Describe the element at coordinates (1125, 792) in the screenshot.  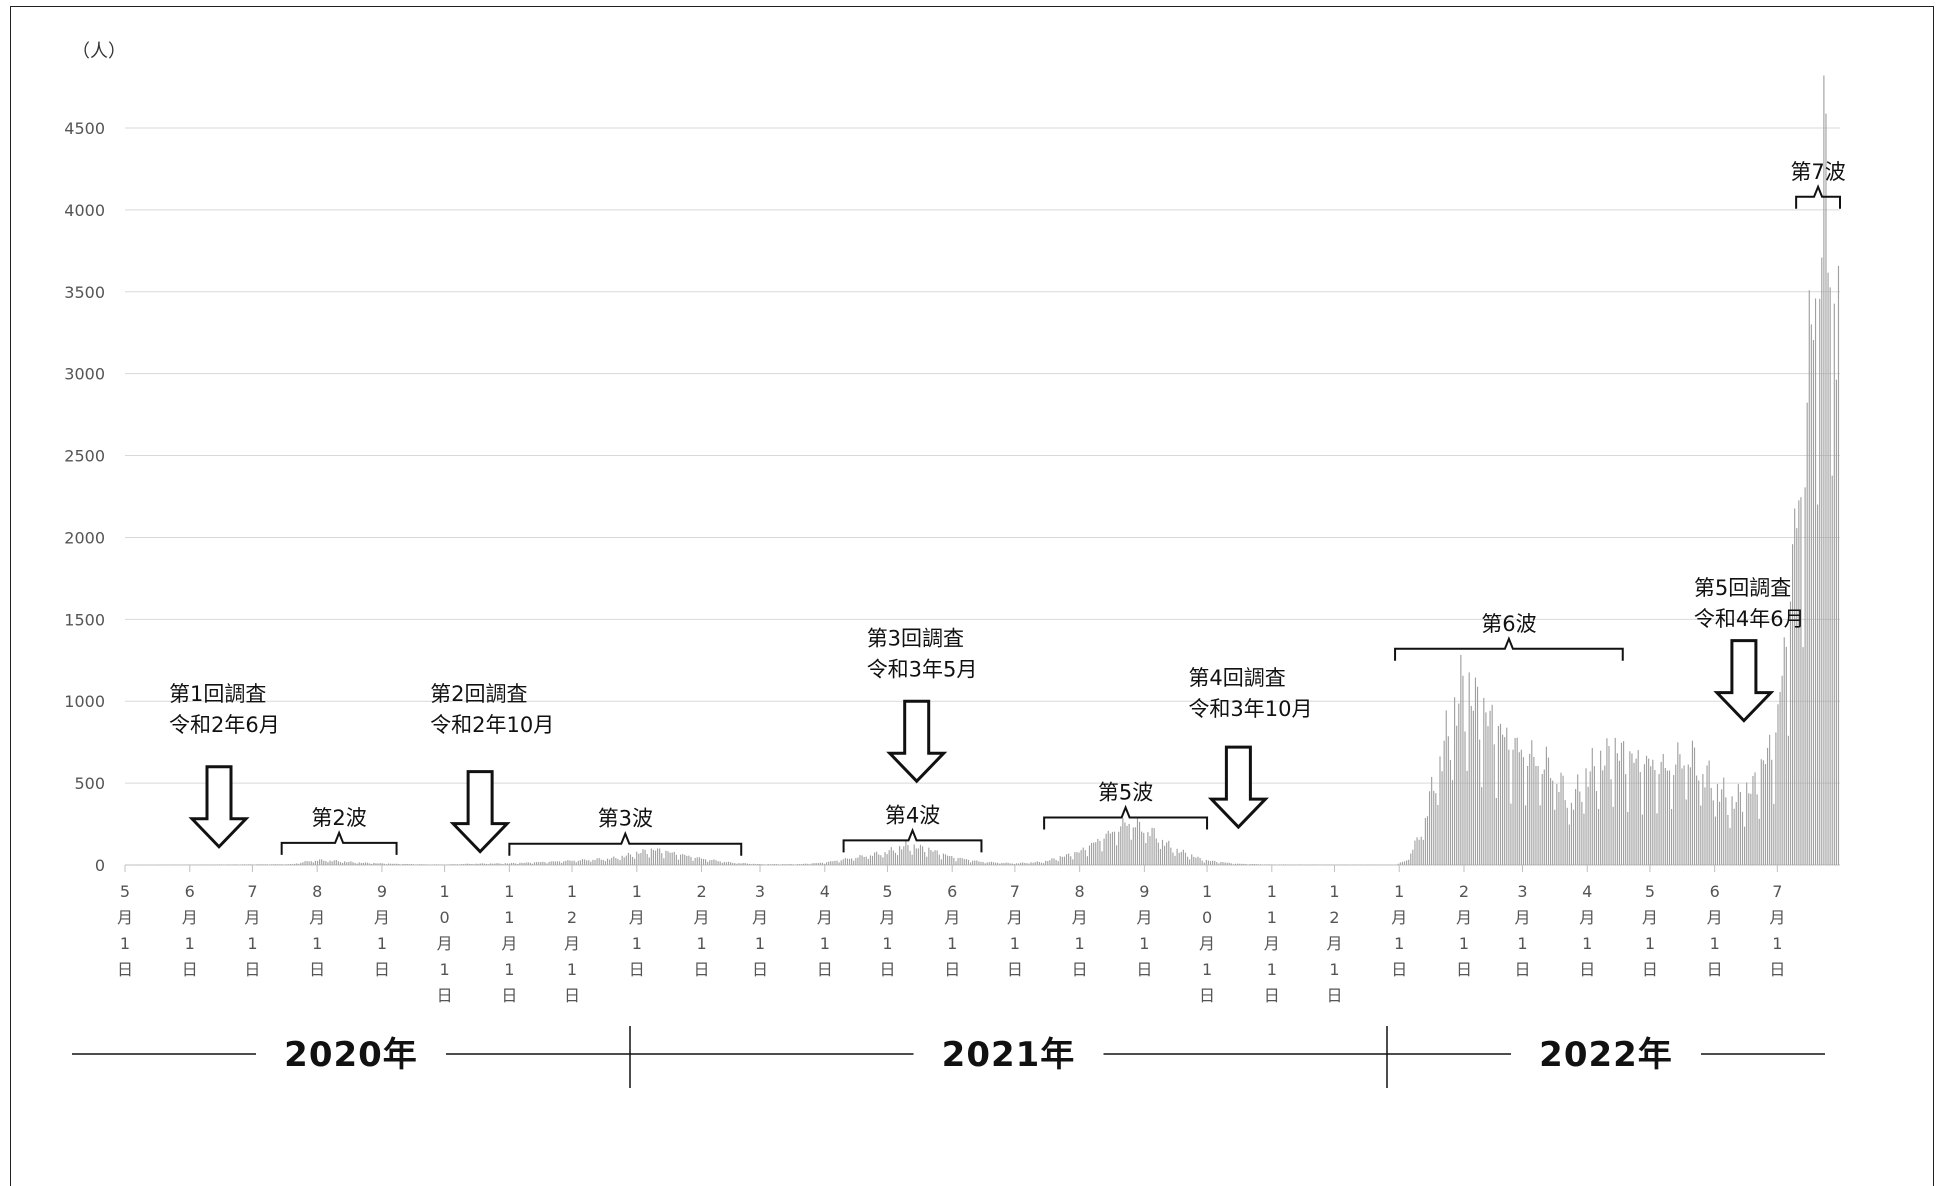
I see `wave-label: 第5波` at that location.